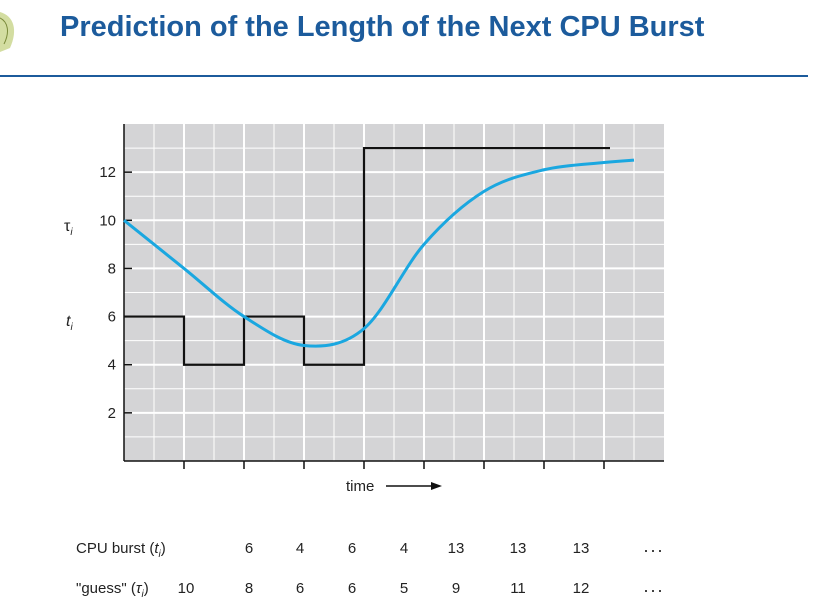  Describe the element at coordinates (518, 588) in the screenshot. I see `table-cell: 11` at that location.